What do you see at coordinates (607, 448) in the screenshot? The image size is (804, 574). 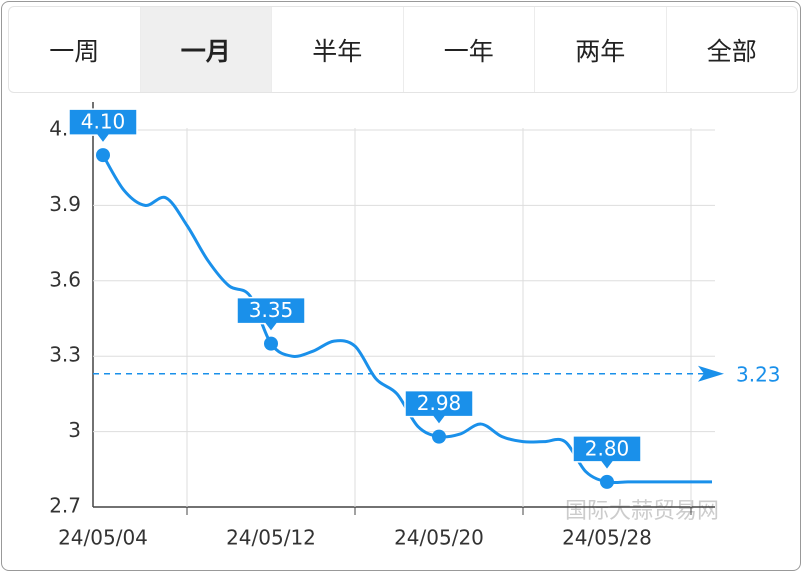 I see `value-label: 2.80` at bounding box center [607, 448].